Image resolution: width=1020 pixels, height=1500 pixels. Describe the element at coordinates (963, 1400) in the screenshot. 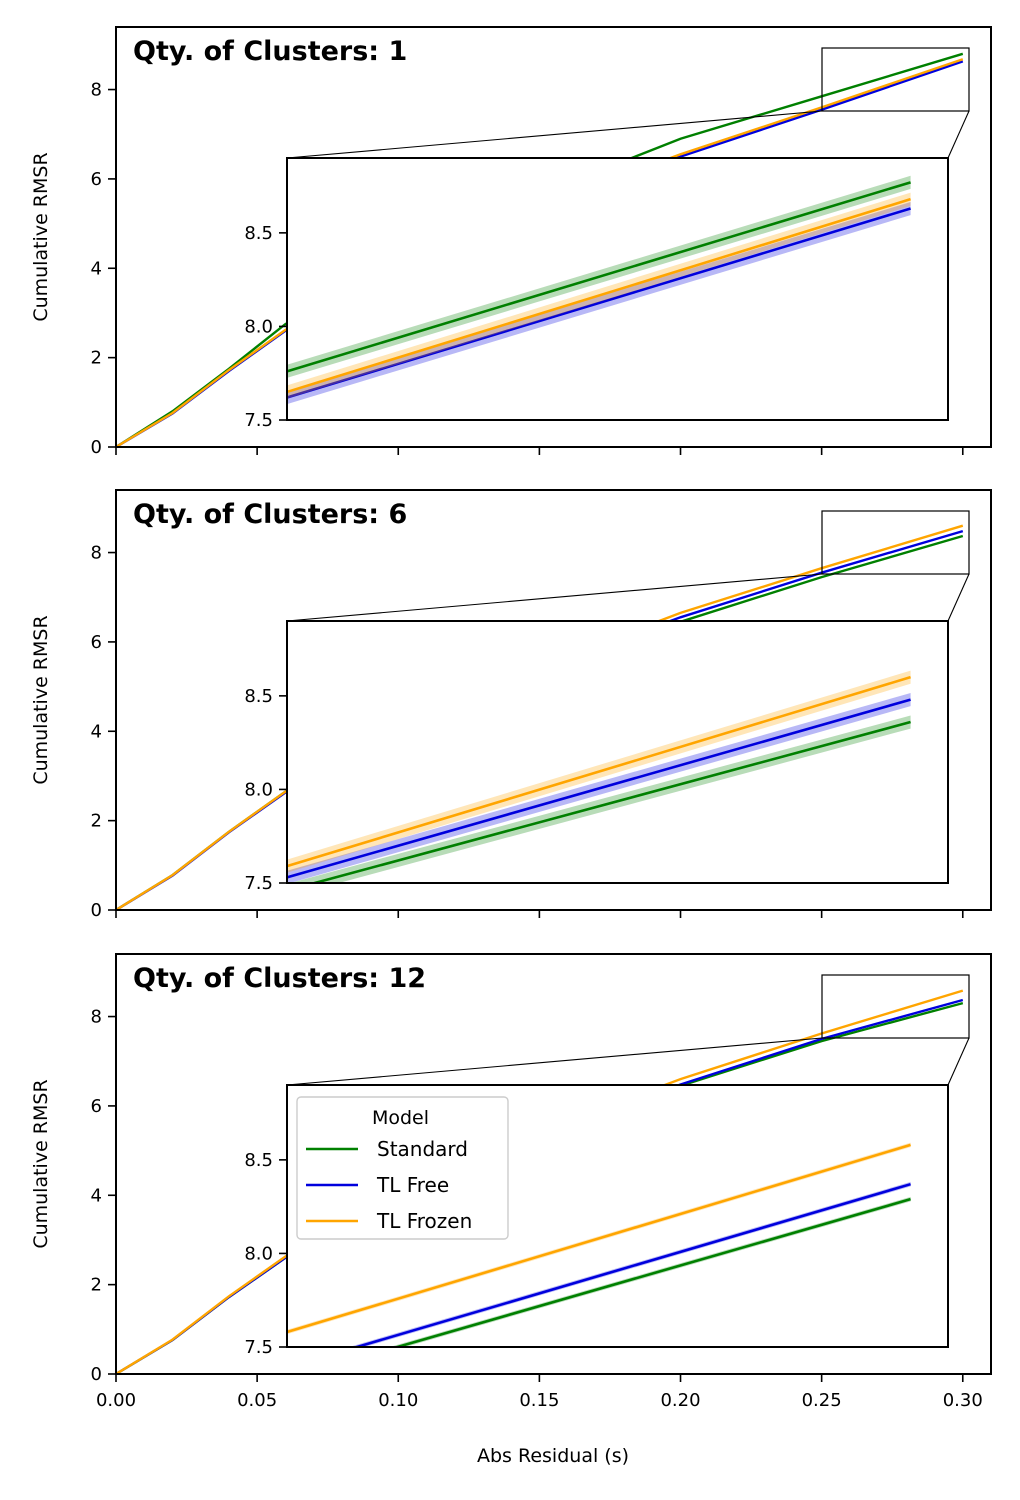

I see `x-tick-label: 0.30` at that location.